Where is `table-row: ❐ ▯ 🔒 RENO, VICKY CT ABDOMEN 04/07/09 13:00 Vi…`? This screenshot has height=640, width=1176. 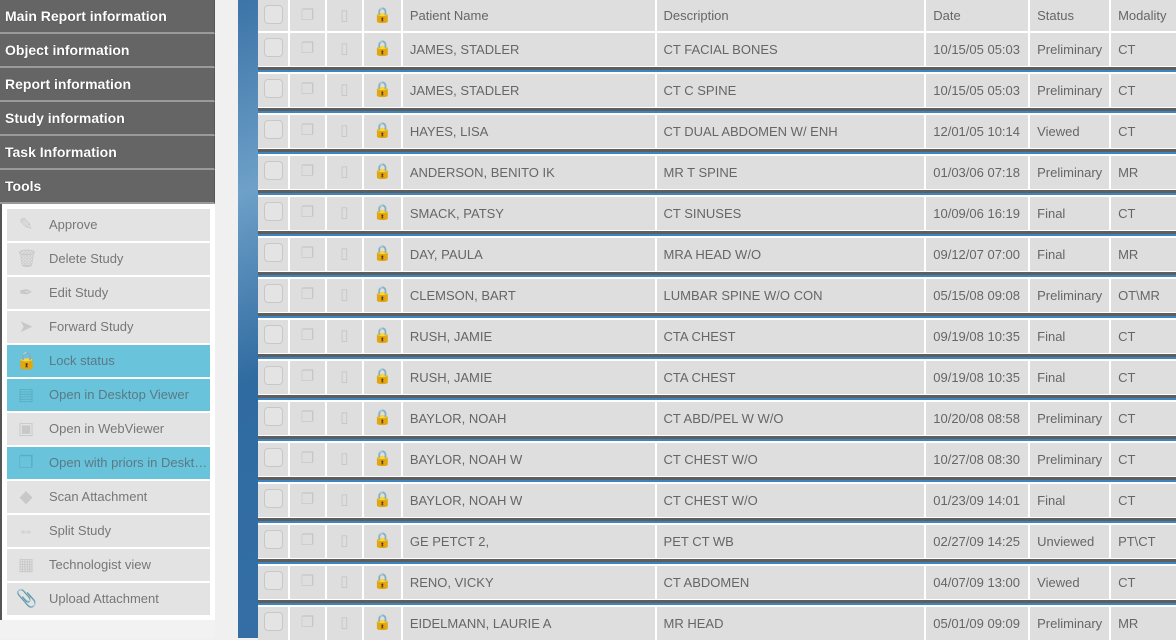
table-row: ❐ ▯ 🔒 RENO, VICKY CT ABDOMEN 04/07/09 13:00 Vi… is located at coordinates (717, 582).